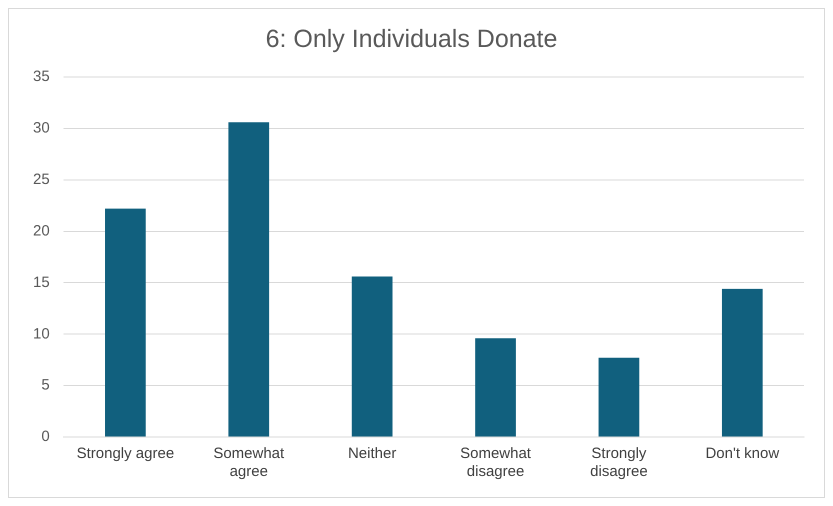 This screenshot has width=833, height=506. I want to click on x-tick-label: Somewhat agree, so click(249, 462).